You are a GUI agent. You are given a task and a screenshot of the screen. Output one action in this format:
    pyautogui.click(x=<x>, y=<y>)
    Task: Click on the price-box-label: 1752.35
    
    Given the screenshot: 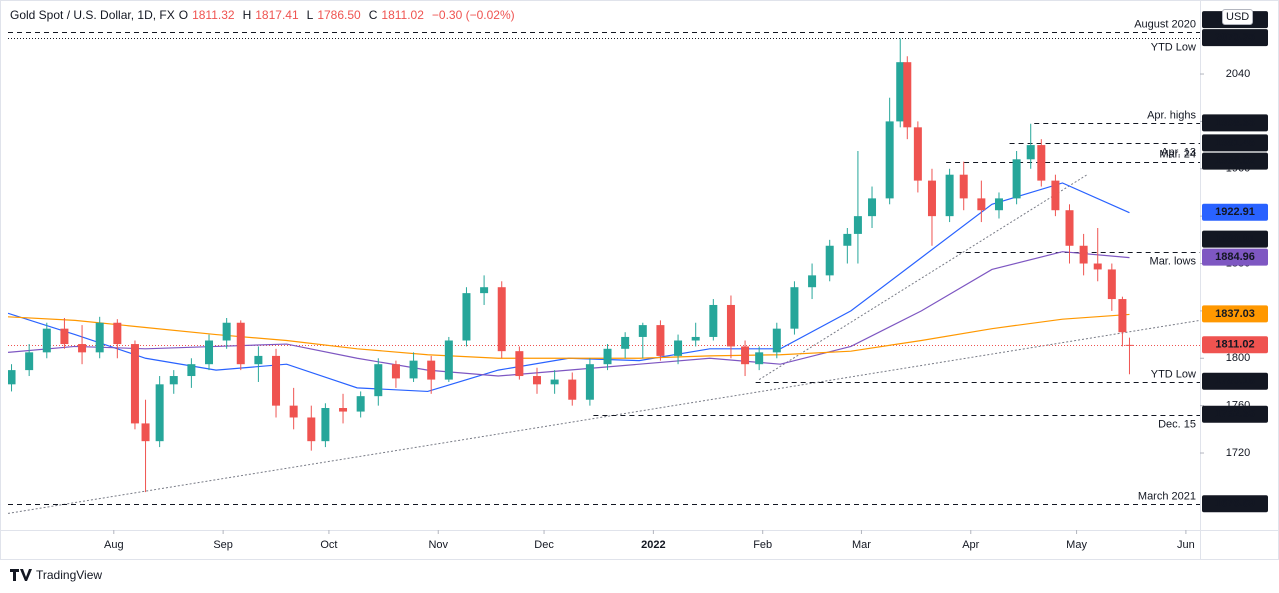 What is the action you would take?
    pyautogui.click(x=1235, y=414)
    